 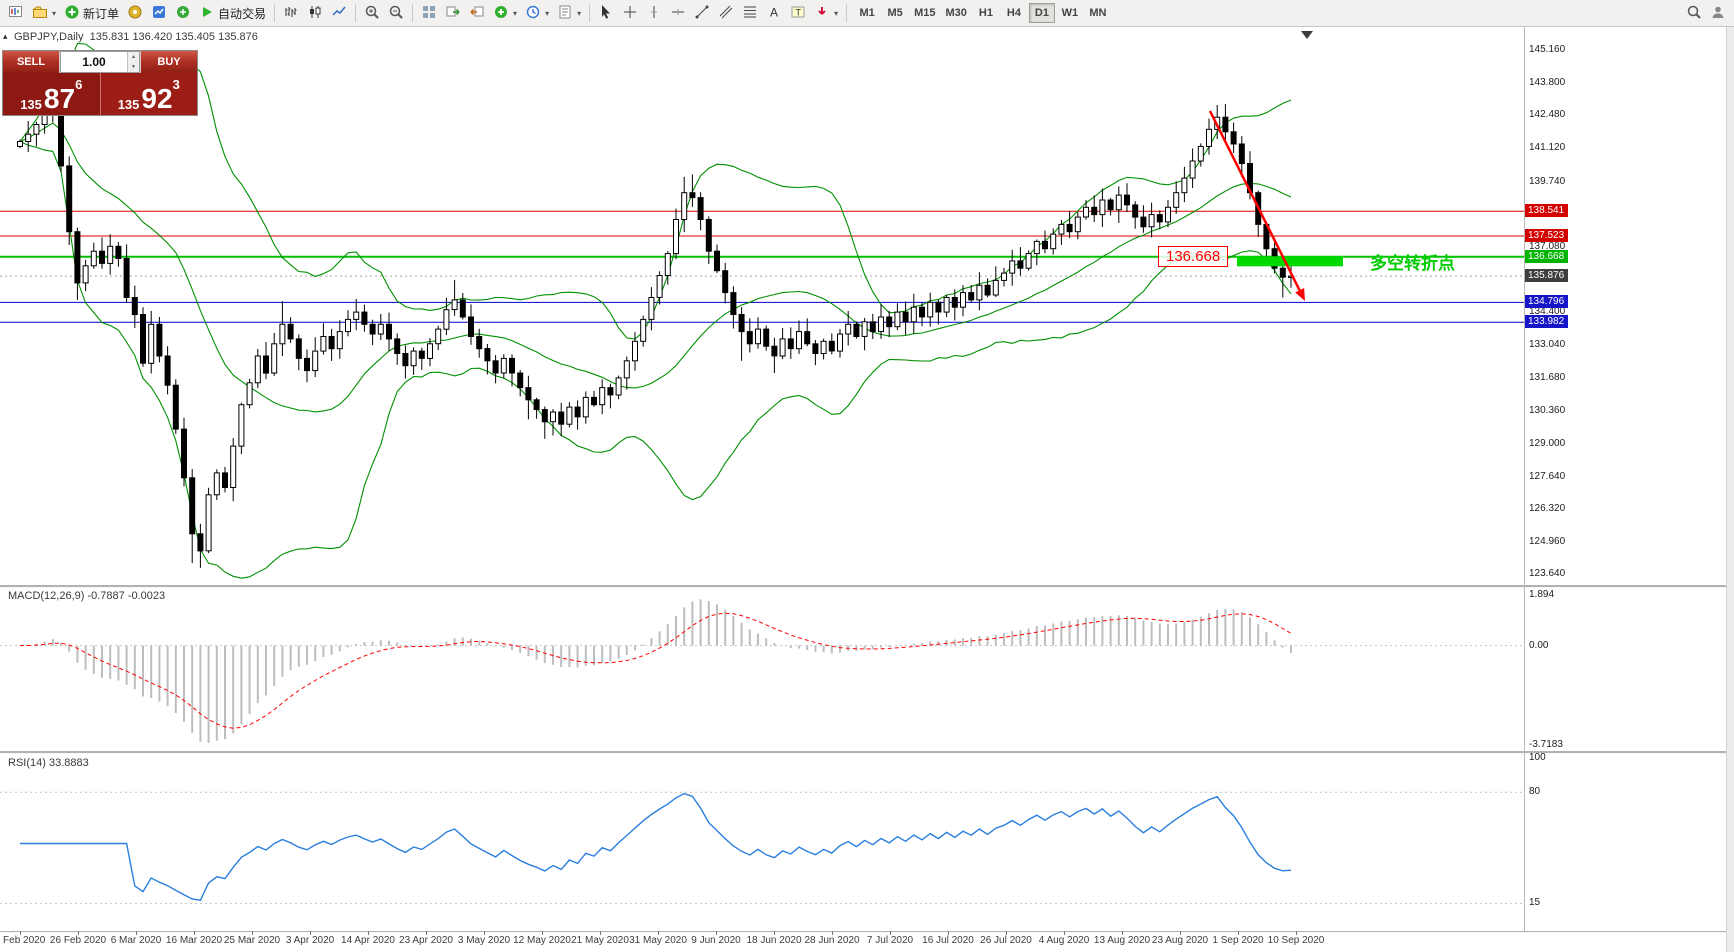 What do you see at coordinates (1193, 256) in the screenshot?
I see `price-annotation-label: 136.668` at bounding box center [1193, 256].